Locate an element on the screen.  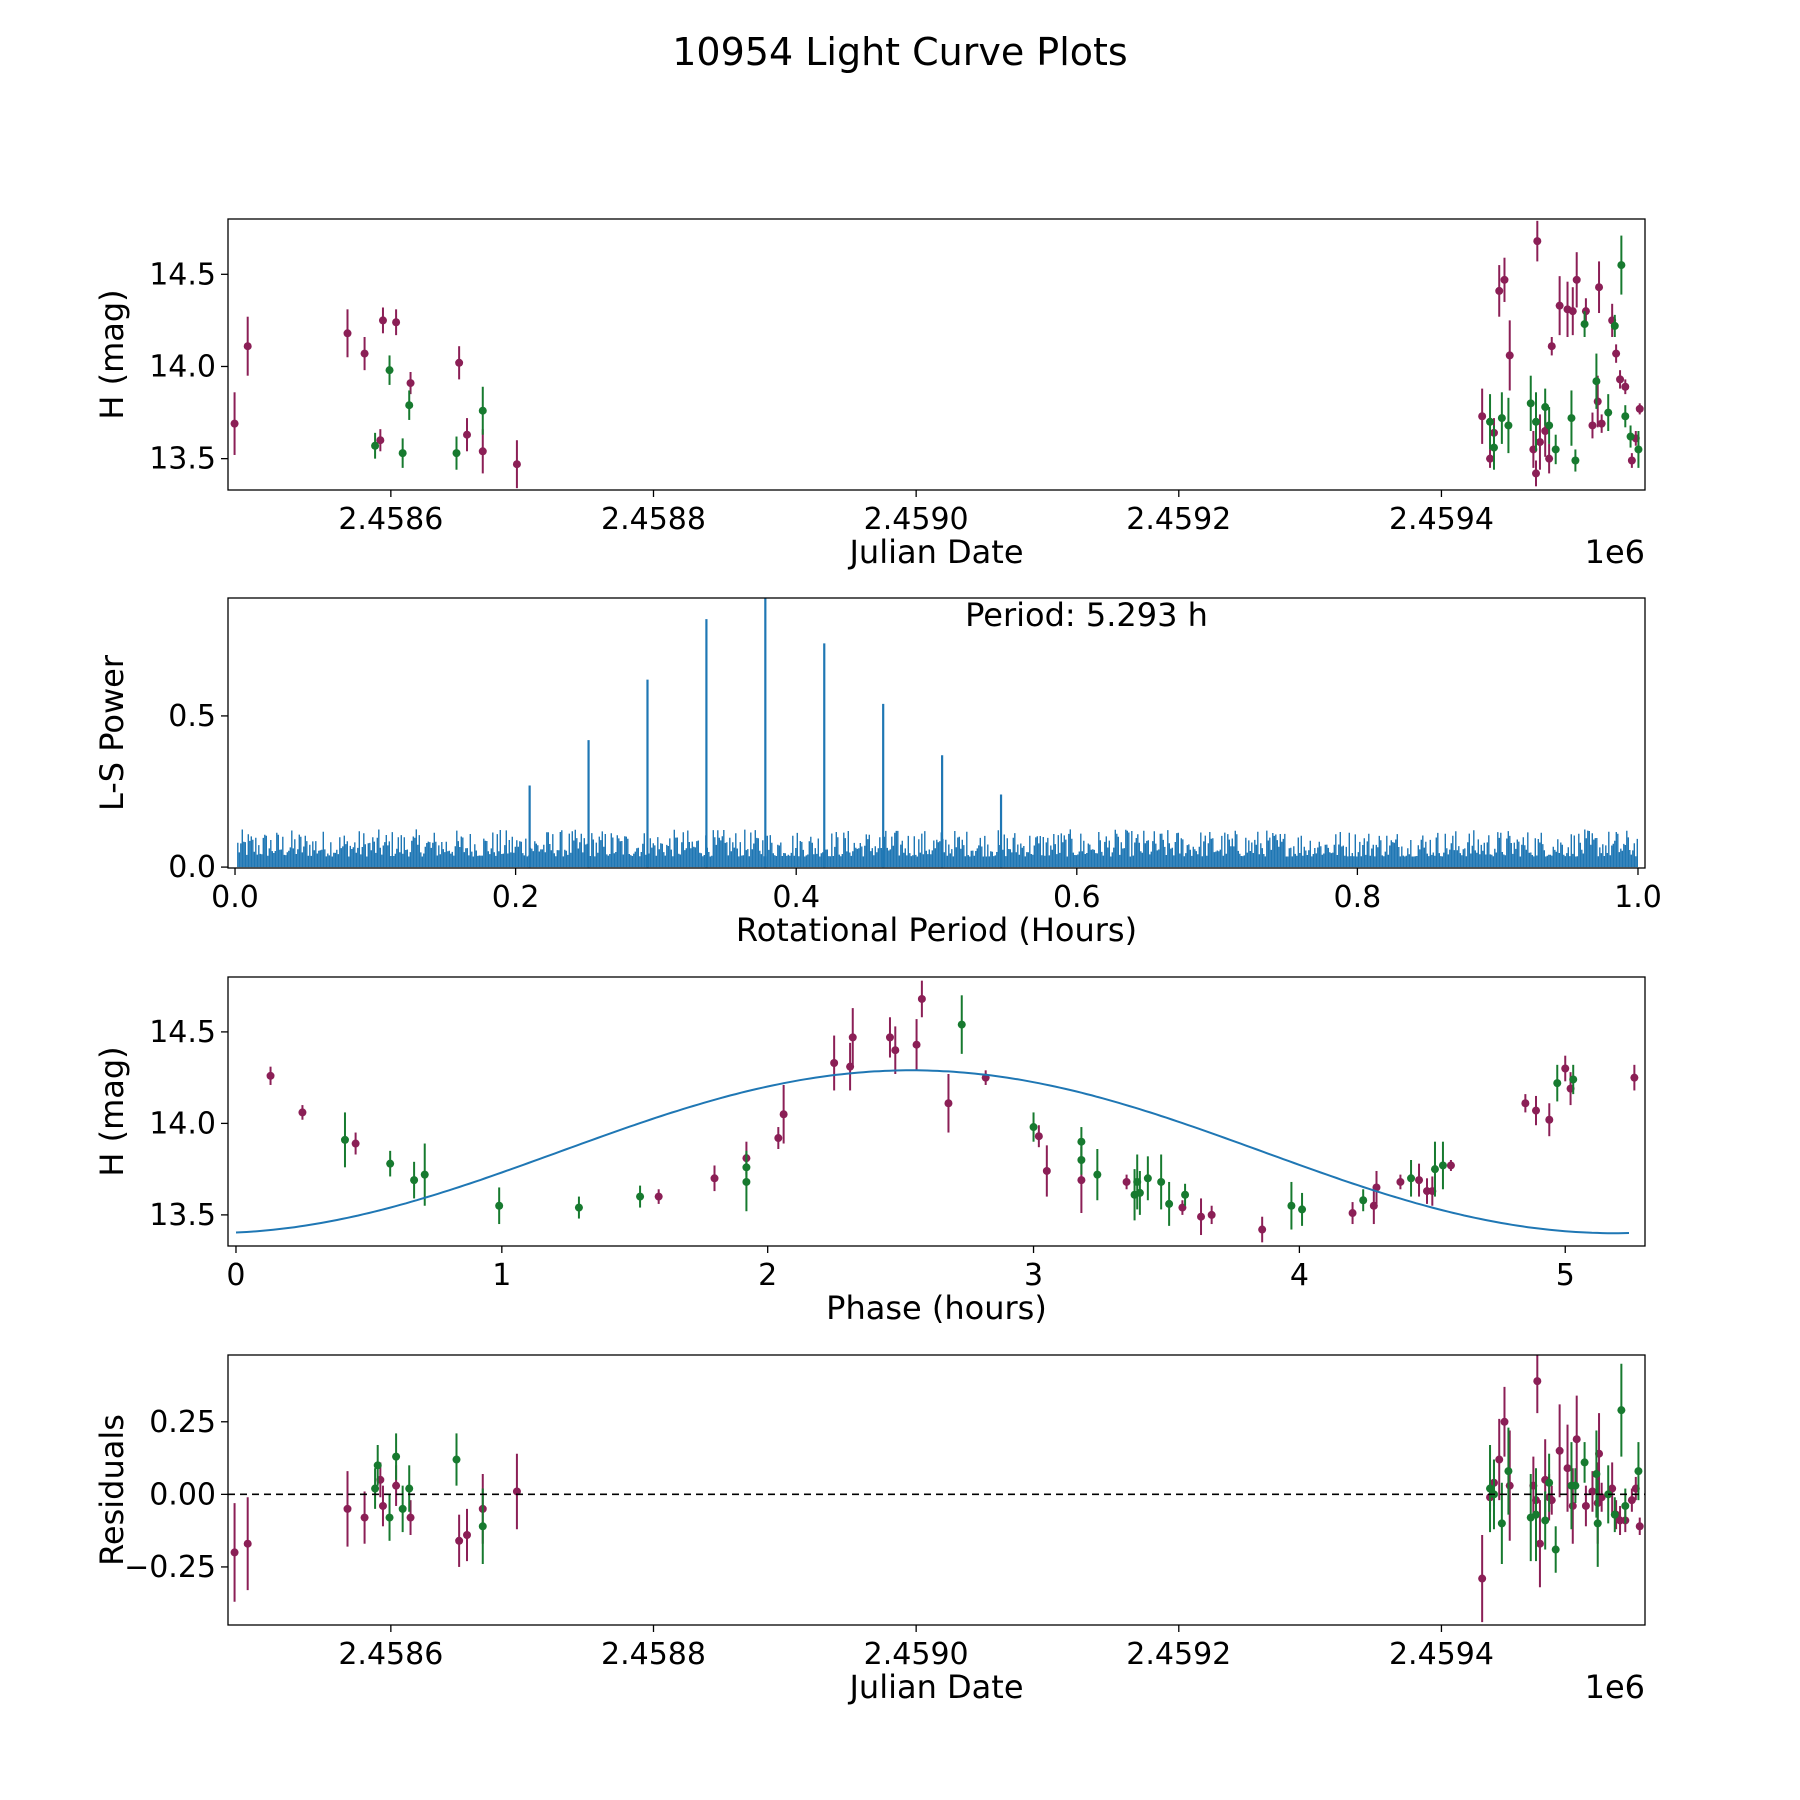
y-tick-label: 13.5 is located at coordinates (182, 1215).